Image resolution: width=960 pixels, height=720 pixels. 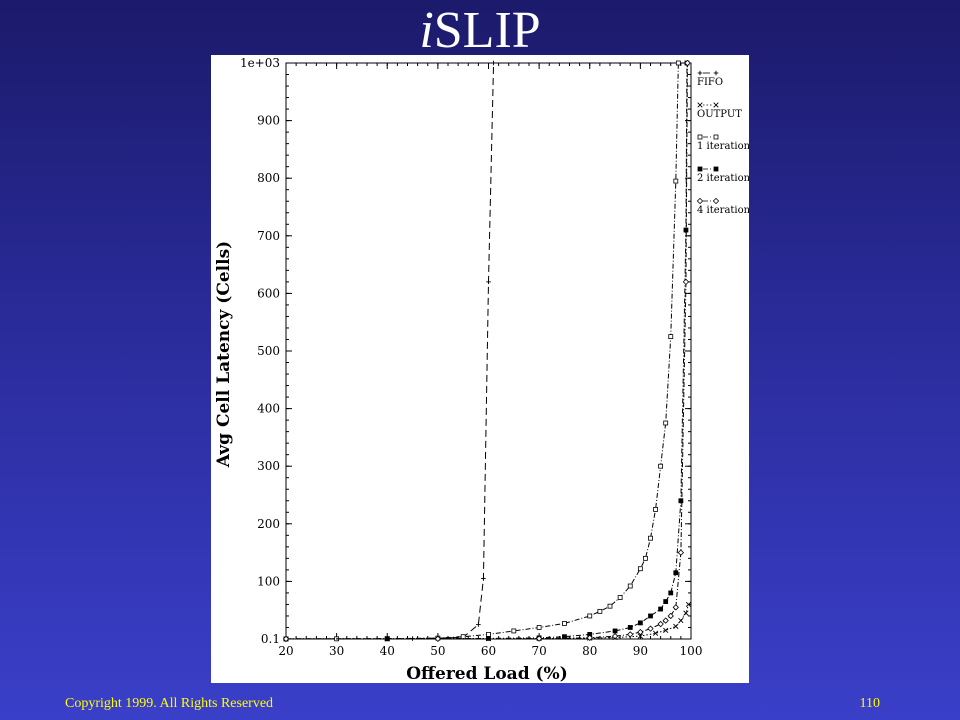 I want to click on legend-item-1-iterations: 1 iterations, so click(x=723, y=143).